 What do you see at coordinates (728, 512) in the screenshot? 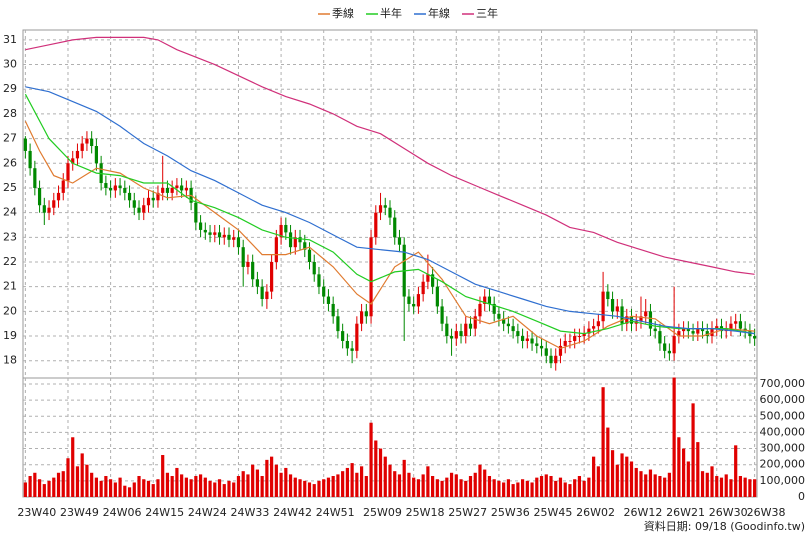
I see `x-tick-label: 26W30` at bounding box center [728, 512].